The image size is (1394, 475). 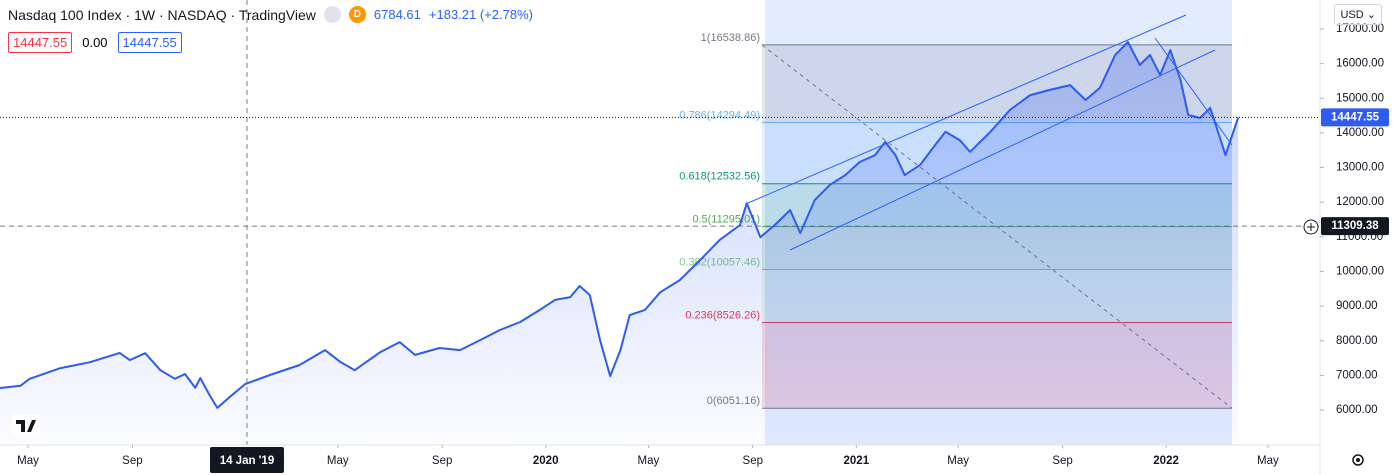 What do you see at coordinates (1166, 461) in the screenshot?
I see `x-tick-label: 2022` at bounding box center [1166, 461].